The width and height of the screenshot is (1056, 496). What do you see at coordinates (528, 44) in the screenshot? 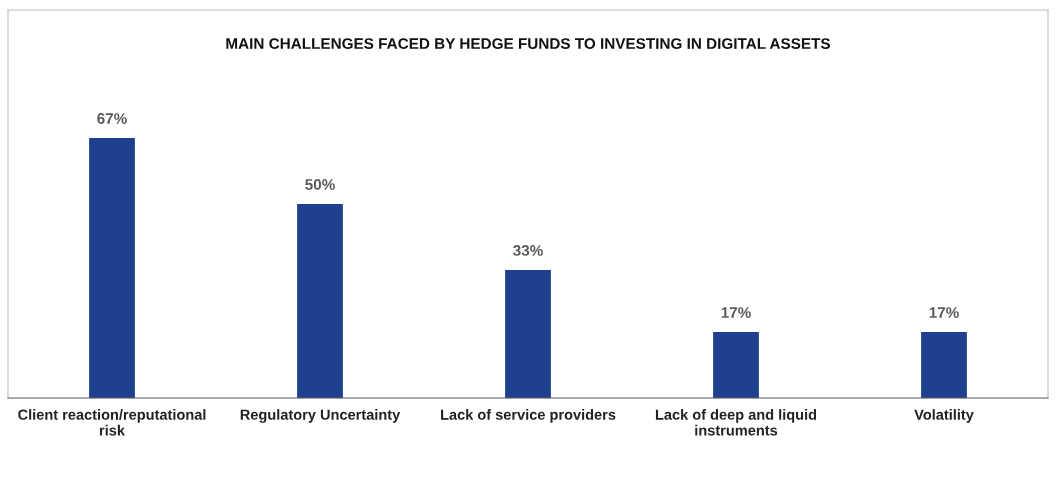
I see `text: MAIN CHALLENGES FACED BY HEDGE FUNDS TO INVESTING IN DIGITAL ASSETS` at bounding box center [528, 44].